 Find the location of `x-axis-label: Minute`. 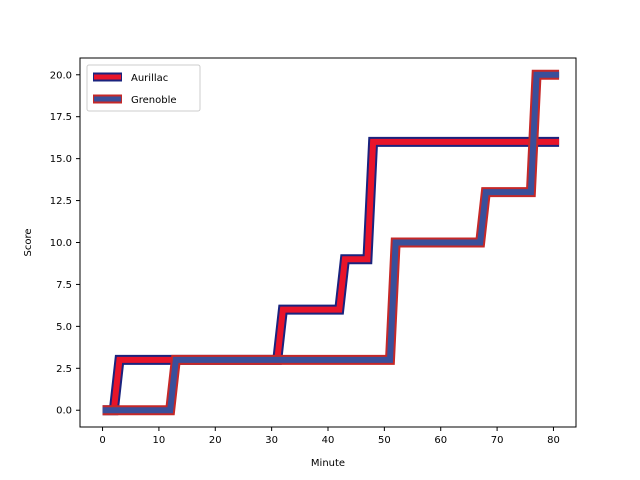

x-axis-label: Minute is located at coordinates (328, 463).